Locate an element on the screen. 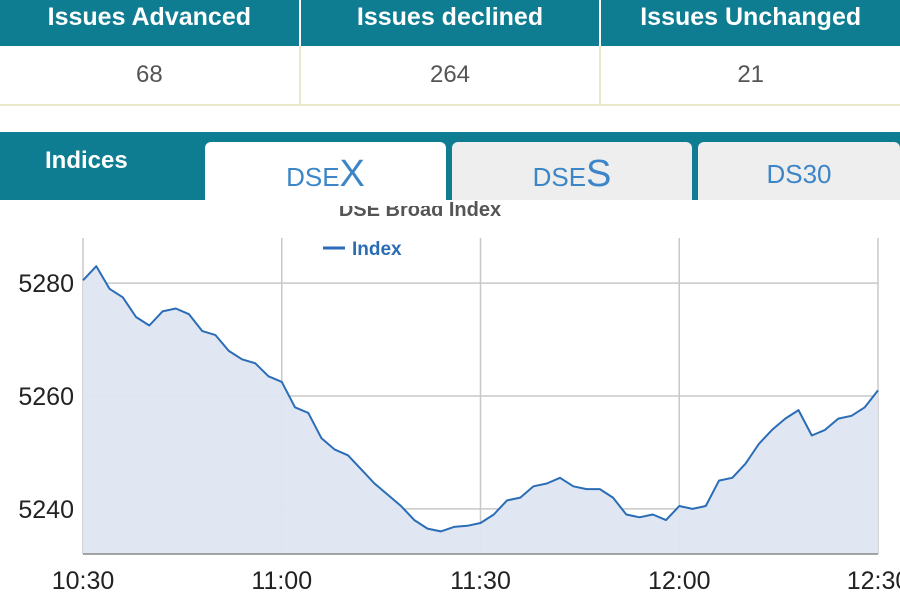 This screenshot has width=900, height=605. indices-label: Indices is located at coordinates (86, 160).